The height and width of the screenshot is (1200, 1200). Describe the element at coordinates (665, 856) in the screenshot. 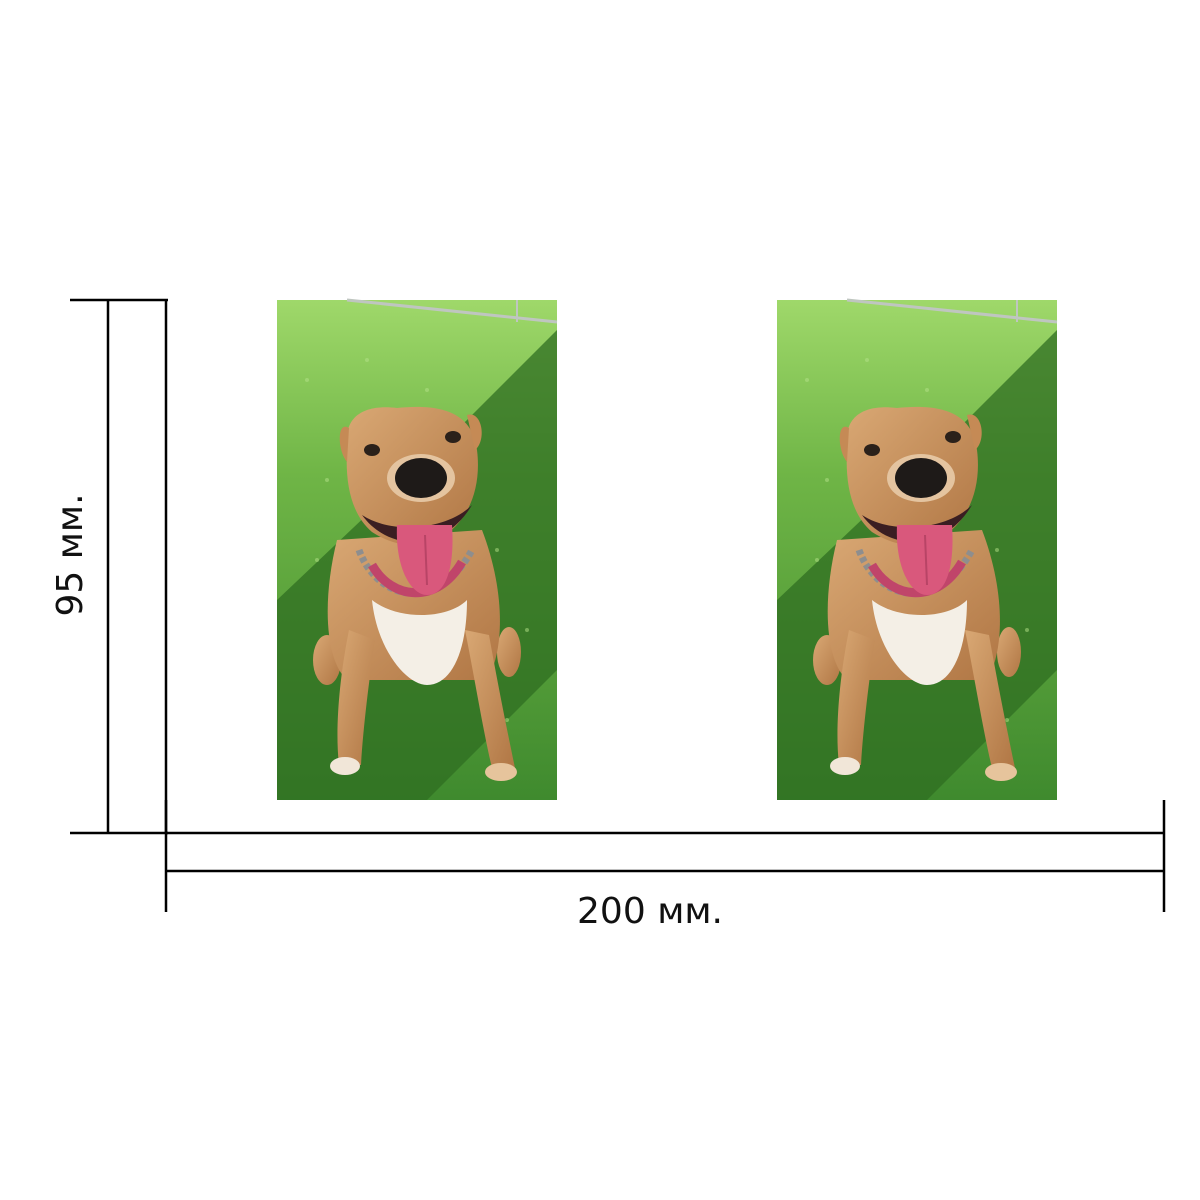

I see `width-dimension` at that location.